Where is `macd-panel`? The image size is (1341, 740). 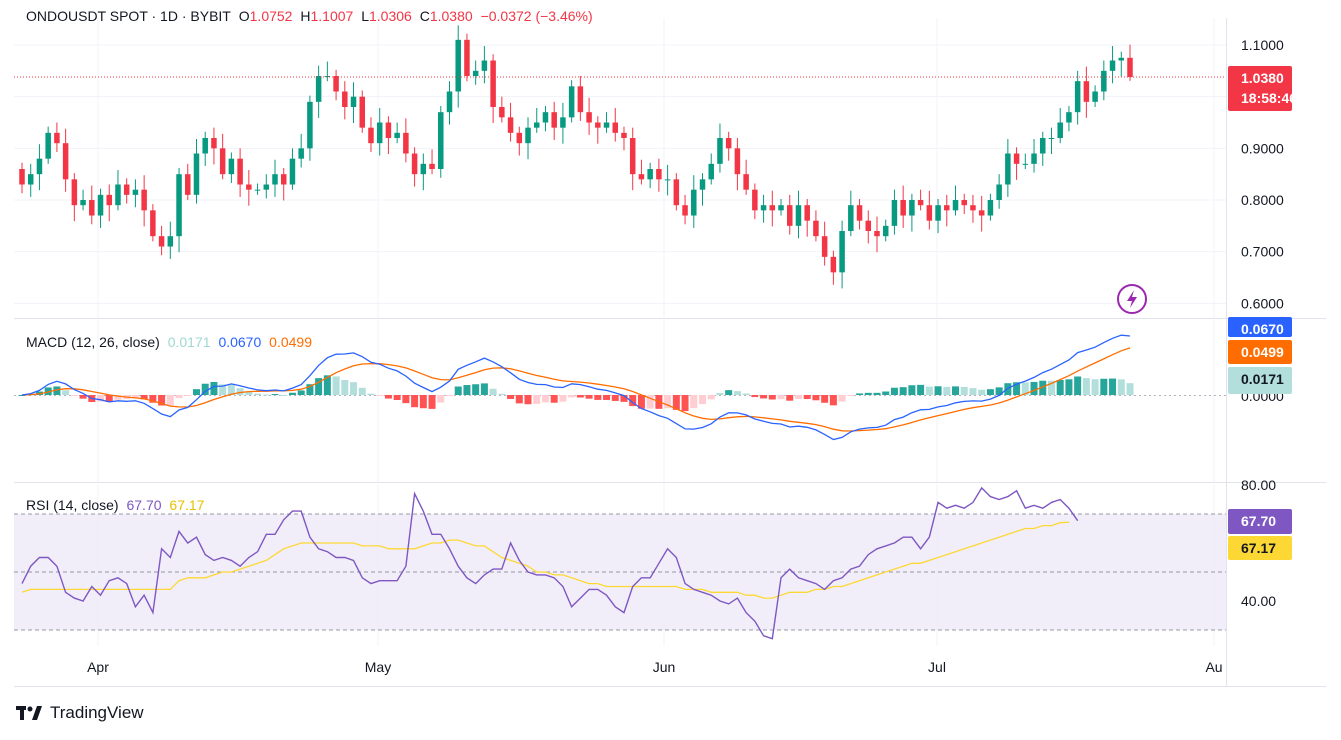
macd-panel is located at coordinates (620, 387).